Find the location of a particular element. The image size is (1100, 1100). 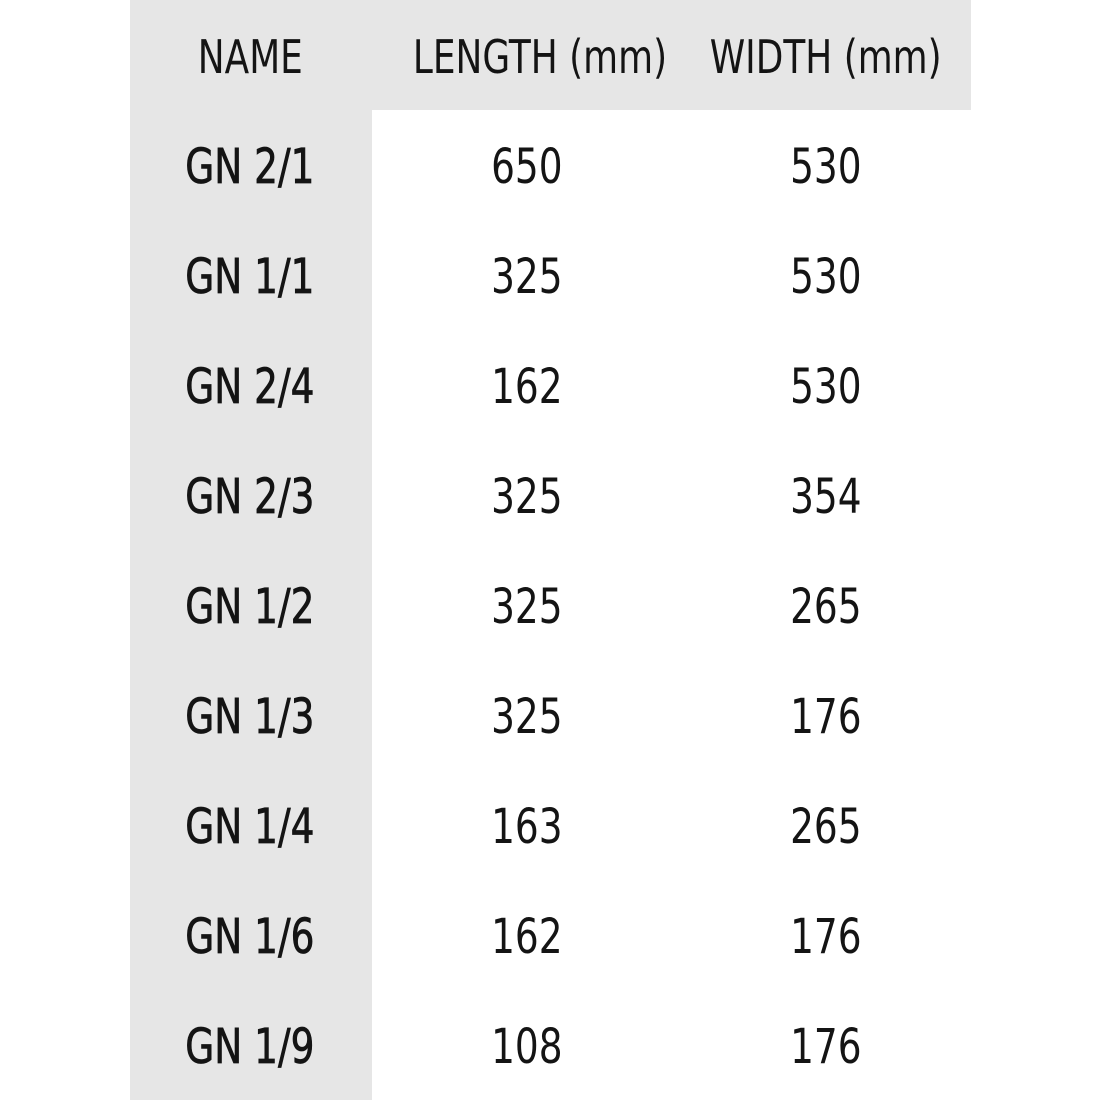

name-cell: GN 2/4 is located at coordinates (250, 387).